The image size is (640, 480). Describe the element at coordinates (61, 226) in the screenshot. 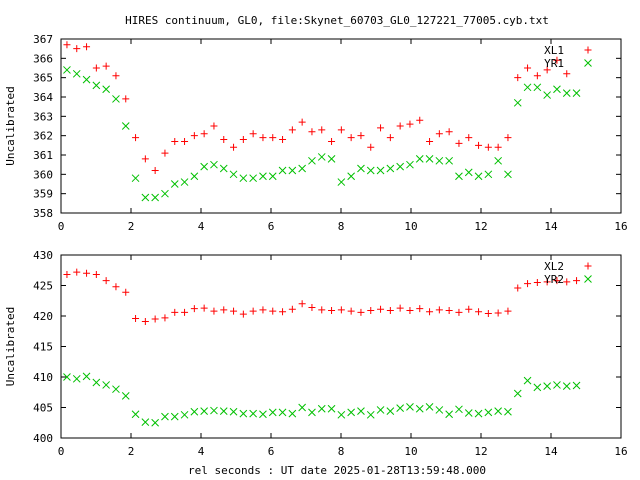

I see `x-tick-label: 0` at that location.